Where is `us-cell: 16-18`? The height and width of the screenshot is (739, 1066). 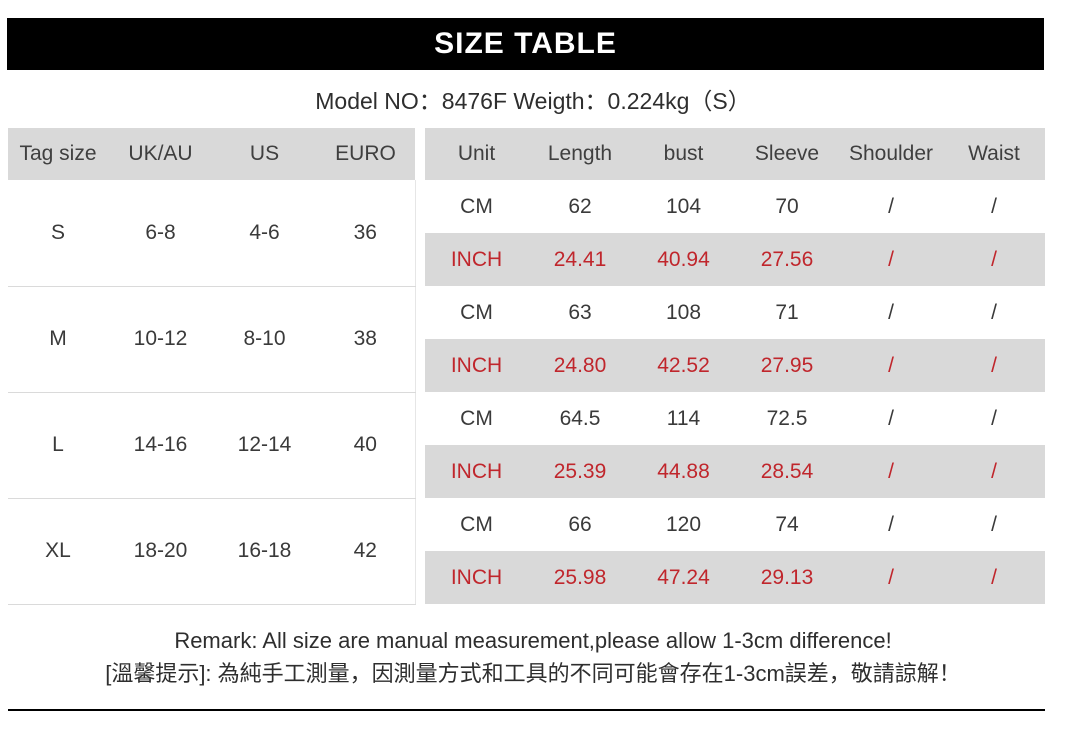
us-cell: 16-18 is located at coordinates (264, 551).